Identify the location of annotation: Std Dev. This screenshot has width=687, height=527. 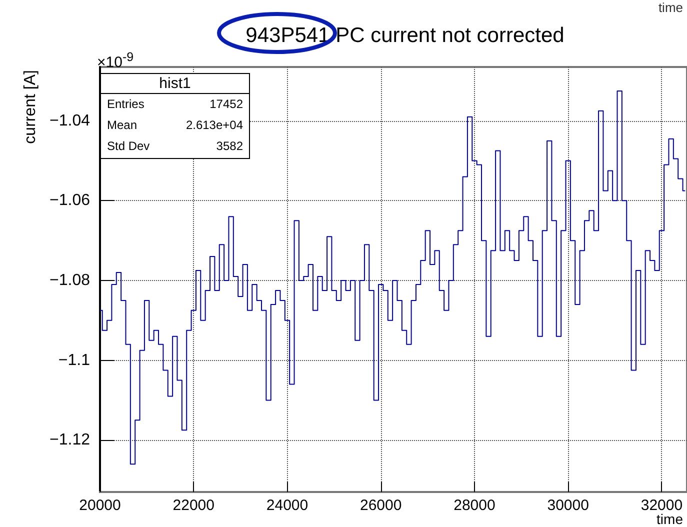
(128, 146).